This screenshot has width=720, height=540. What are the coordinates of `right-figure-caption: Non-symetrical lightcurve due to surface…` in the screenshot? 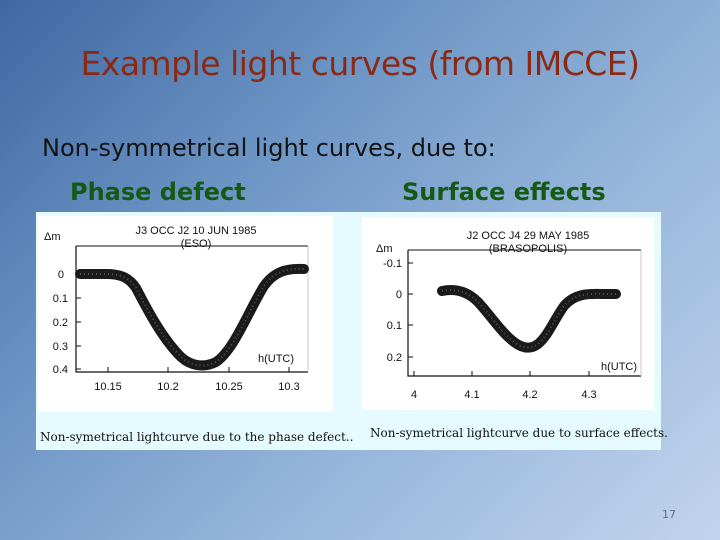 It's located at (519, 433).